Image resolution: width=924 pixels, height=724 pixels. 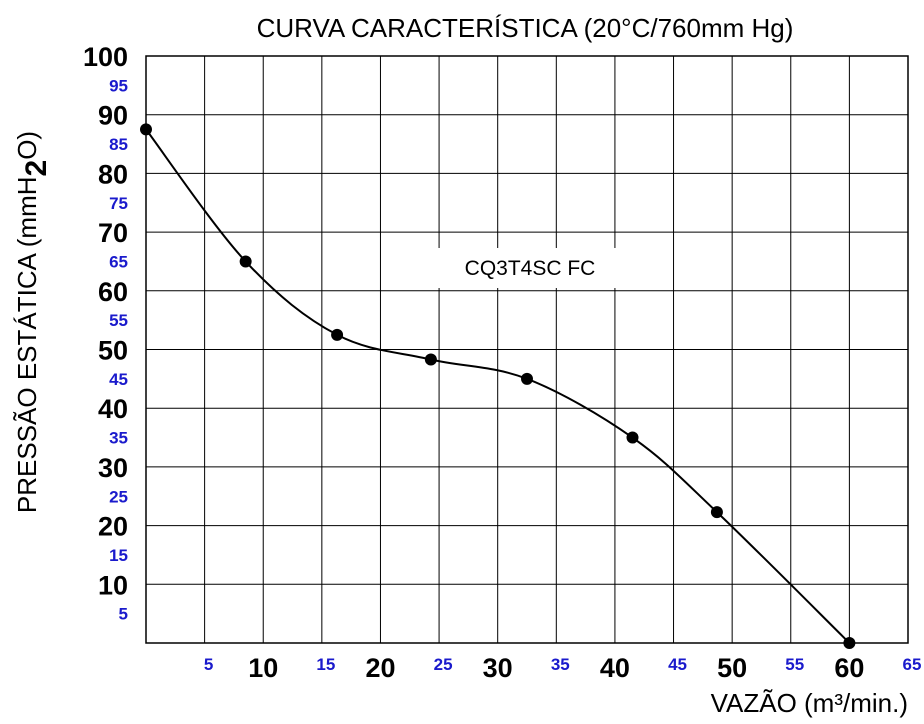 What do you see at coordinates (912, 664) in the screenshot?
I see `x-tick-label: 65` at bounding box center [912, 664].